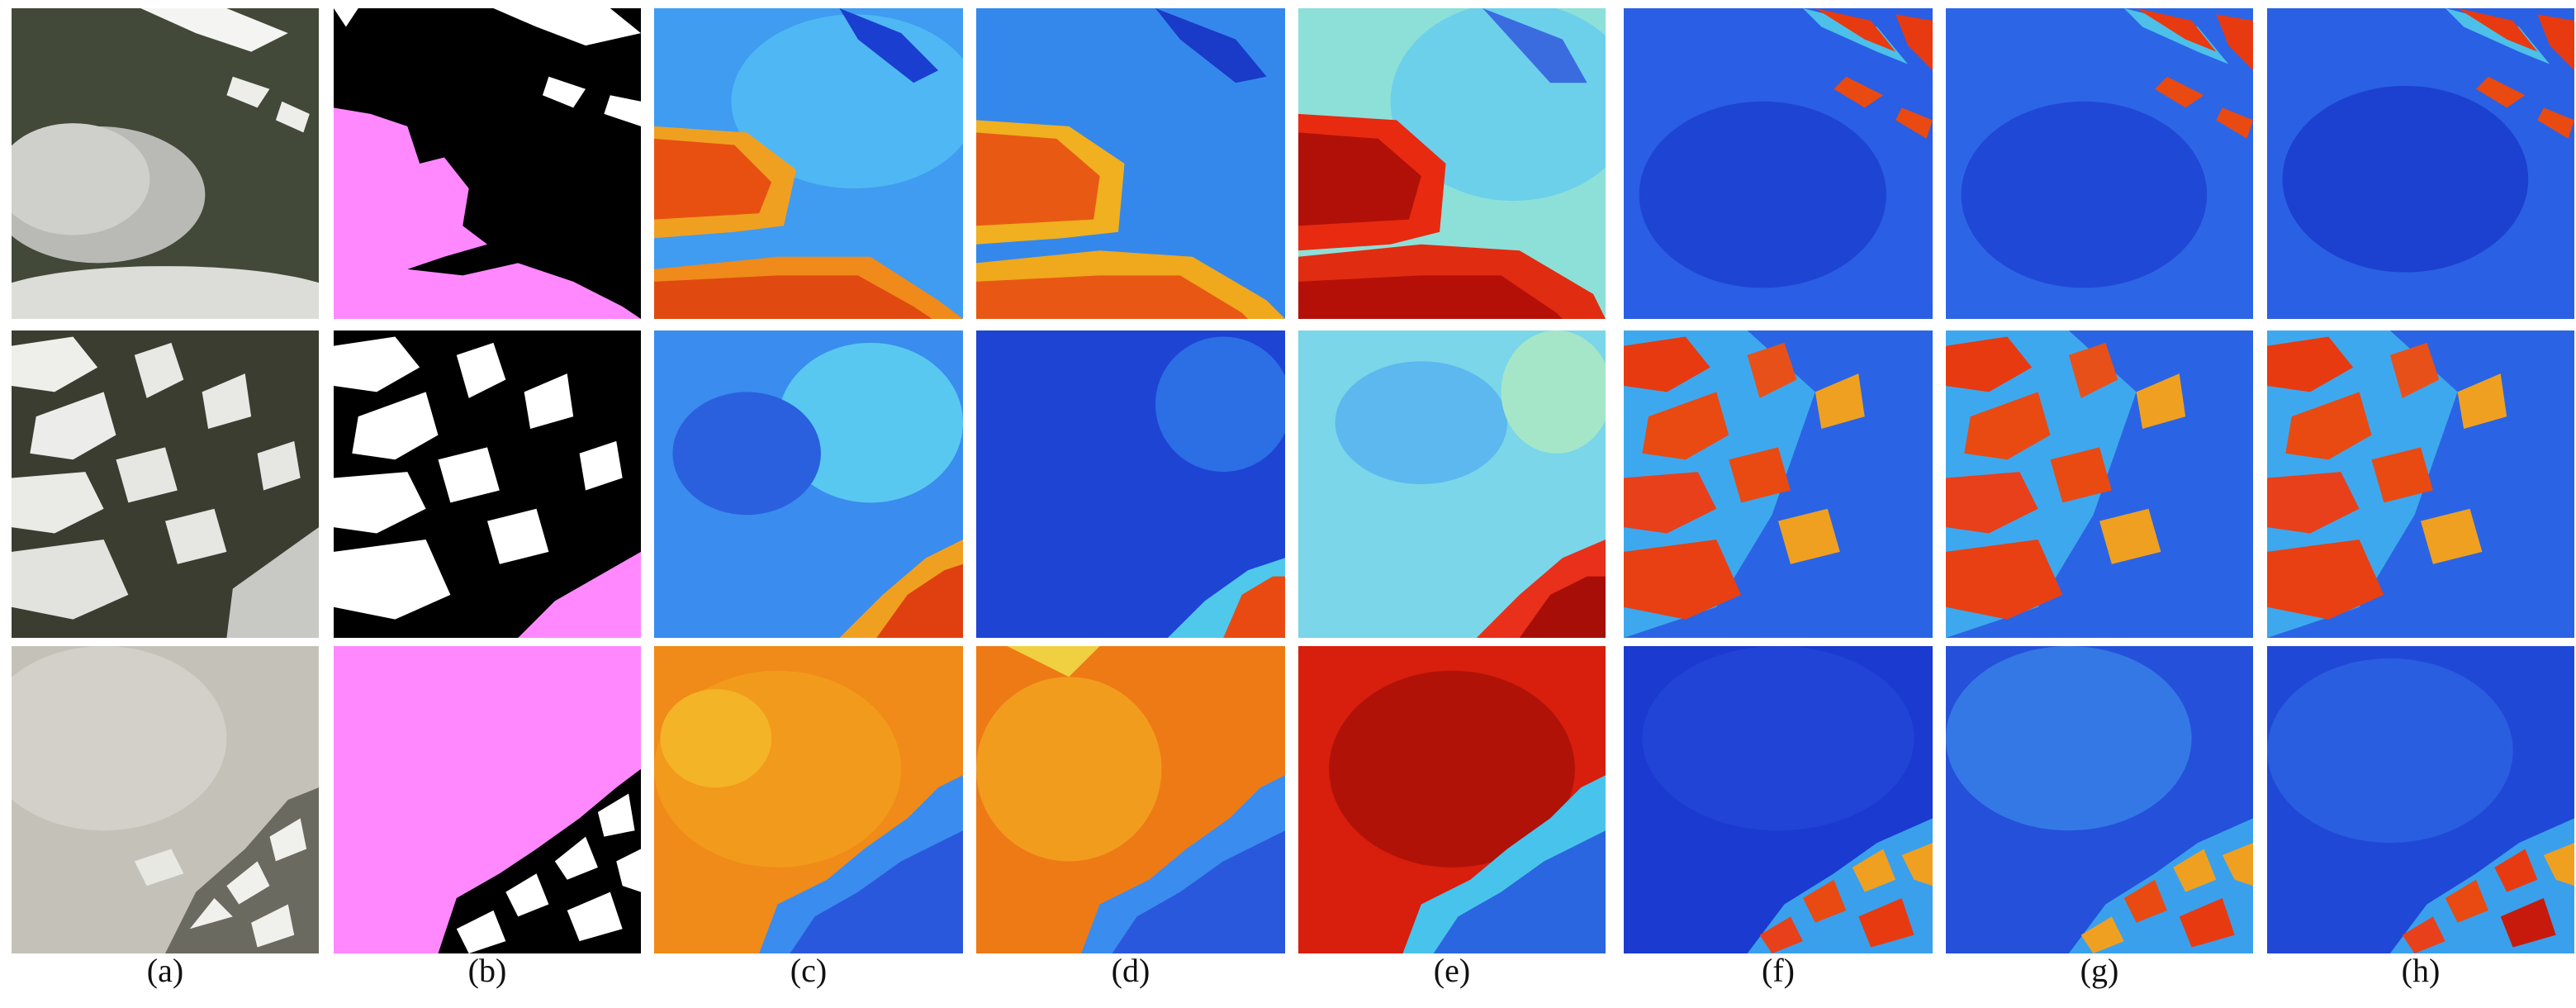 This screenshot has height=1008, width=2576. Describe the element at coordinates (488, 799) in the screenshot. I see `mask-row3` at that location.